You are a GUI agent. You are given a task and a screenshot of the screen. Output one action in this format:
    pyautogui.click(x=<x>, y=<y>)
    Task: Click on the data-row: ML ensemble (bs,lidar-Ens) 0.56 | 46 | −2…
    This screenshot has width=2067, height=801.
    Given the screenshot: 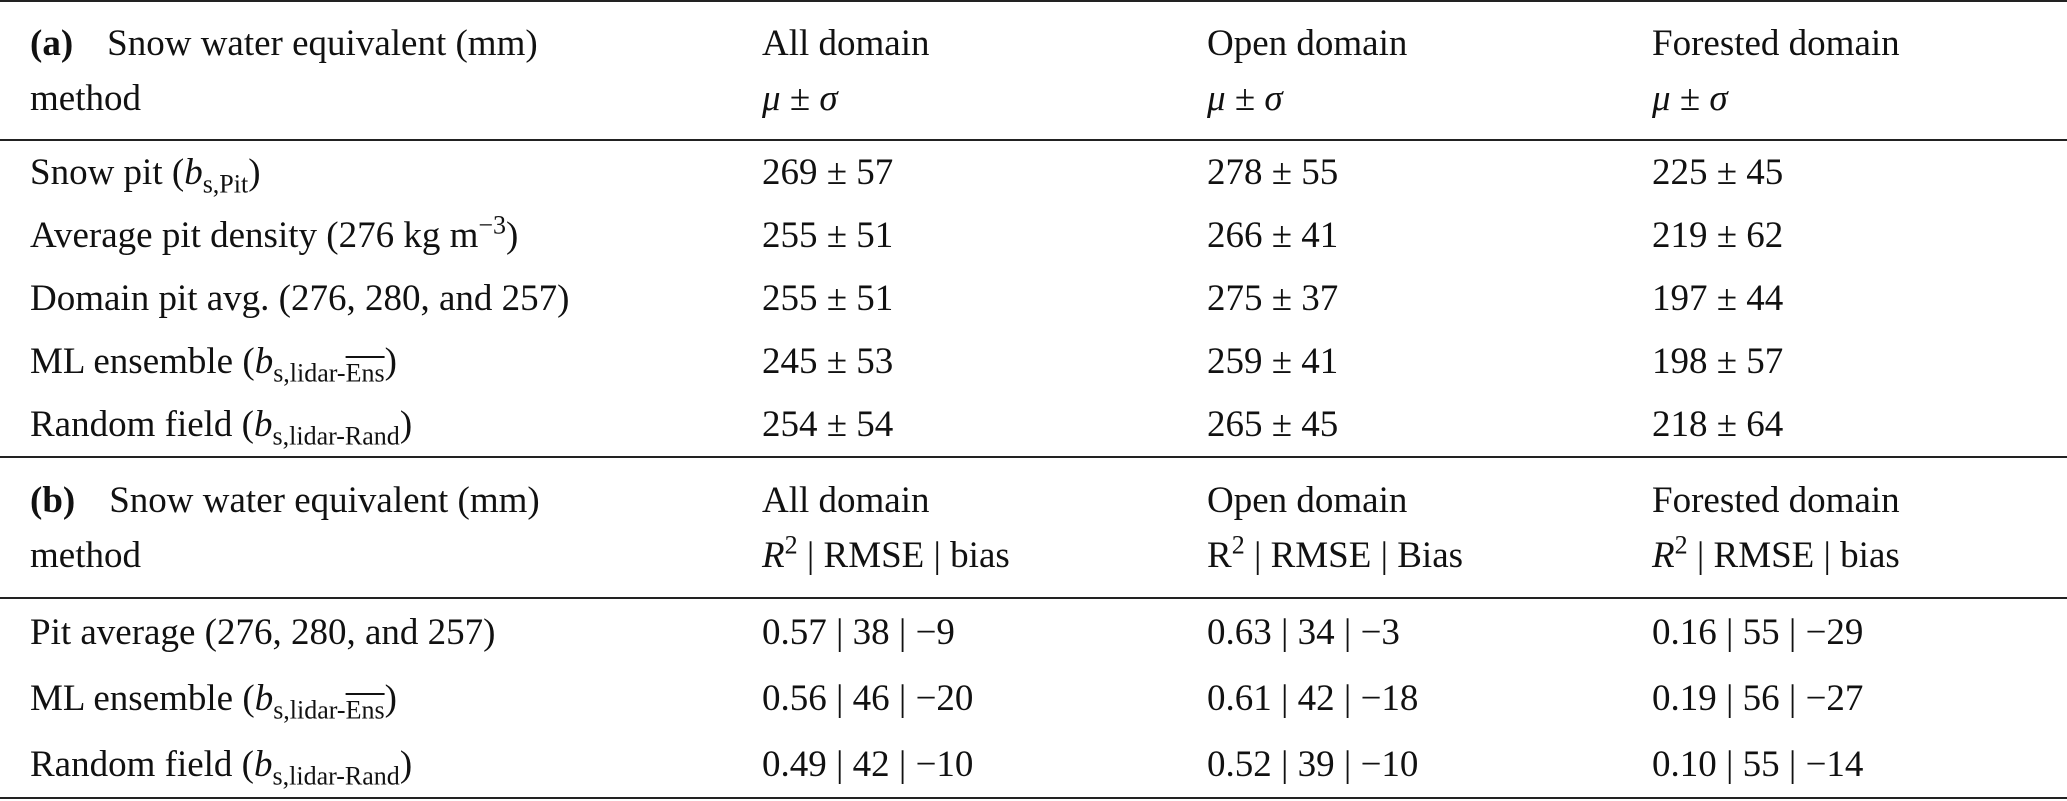 What is the action you would take?
    pyautogui.click(x=1033, y=698)
    